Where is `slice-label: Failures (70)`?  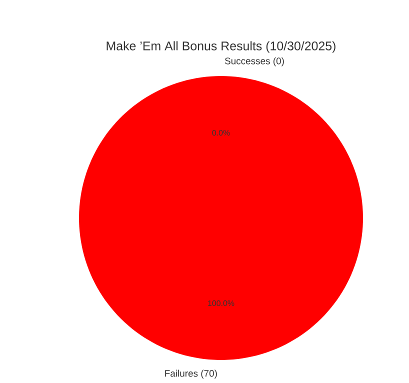 slice-label: Failures (70) is located at coordinates (191, 374).